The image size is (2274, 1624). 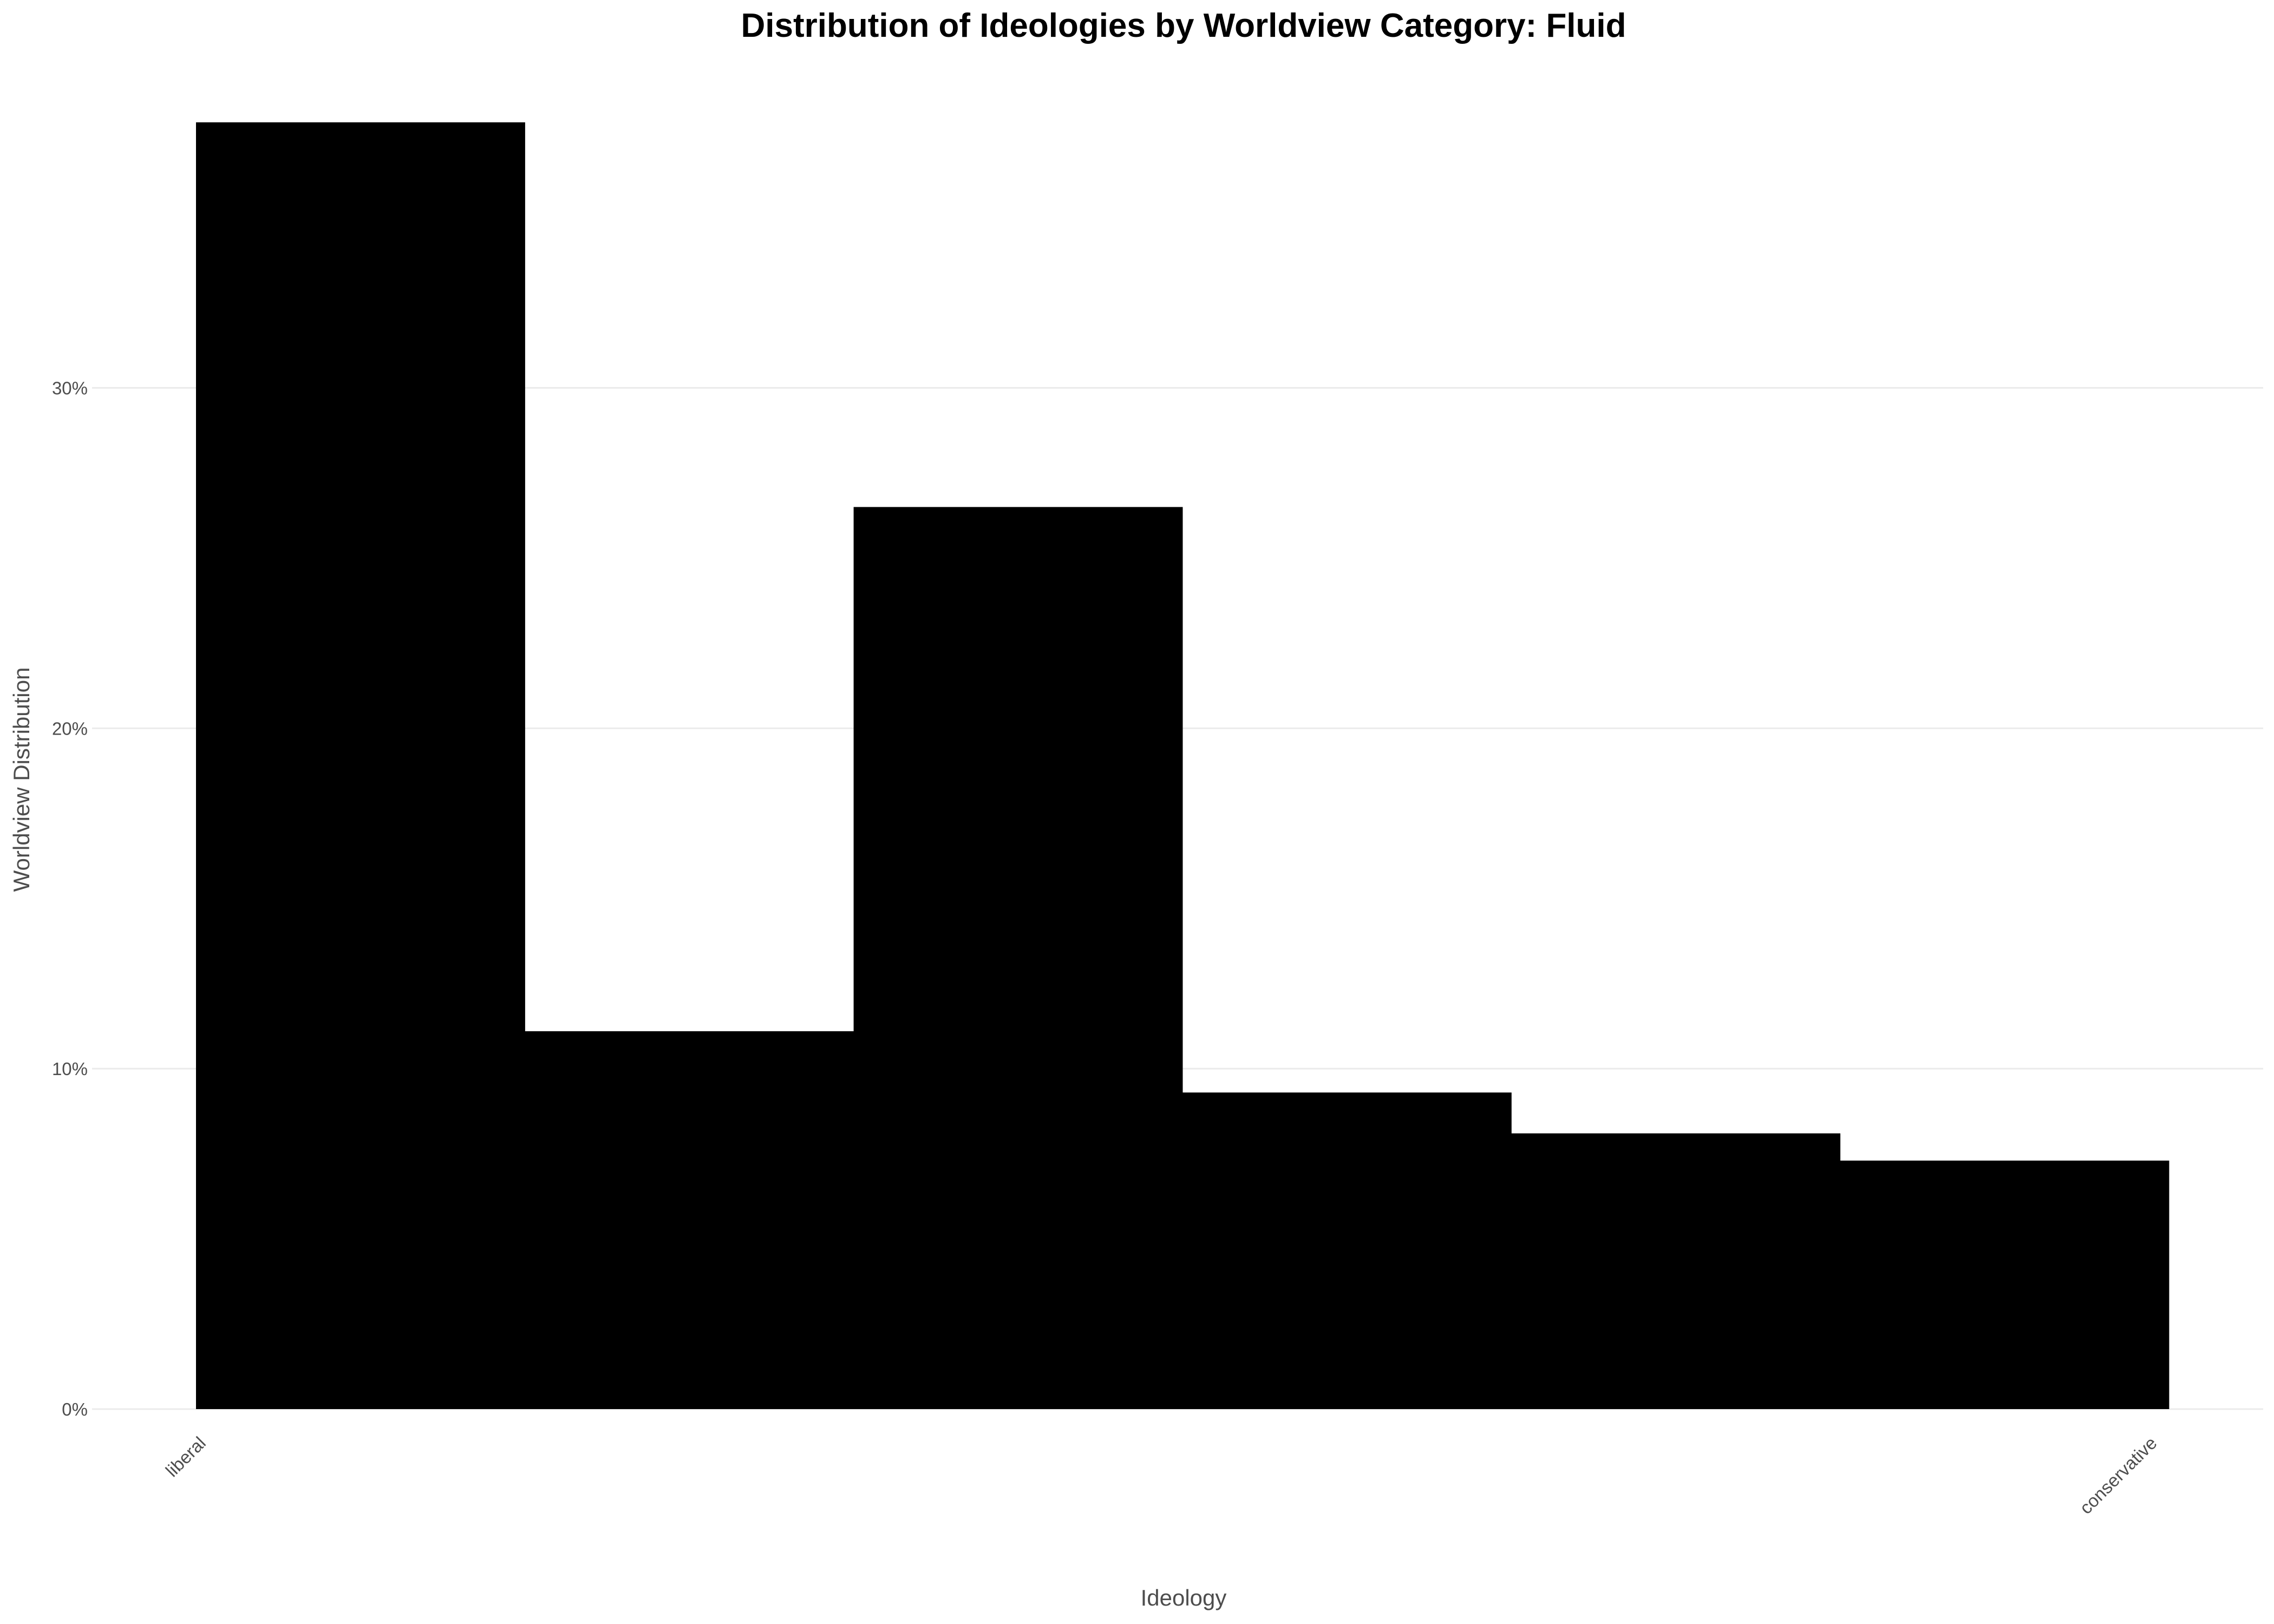 I want to click on x-axis-tick-labels: liberal conservative, so click(x=1162, y=1475).